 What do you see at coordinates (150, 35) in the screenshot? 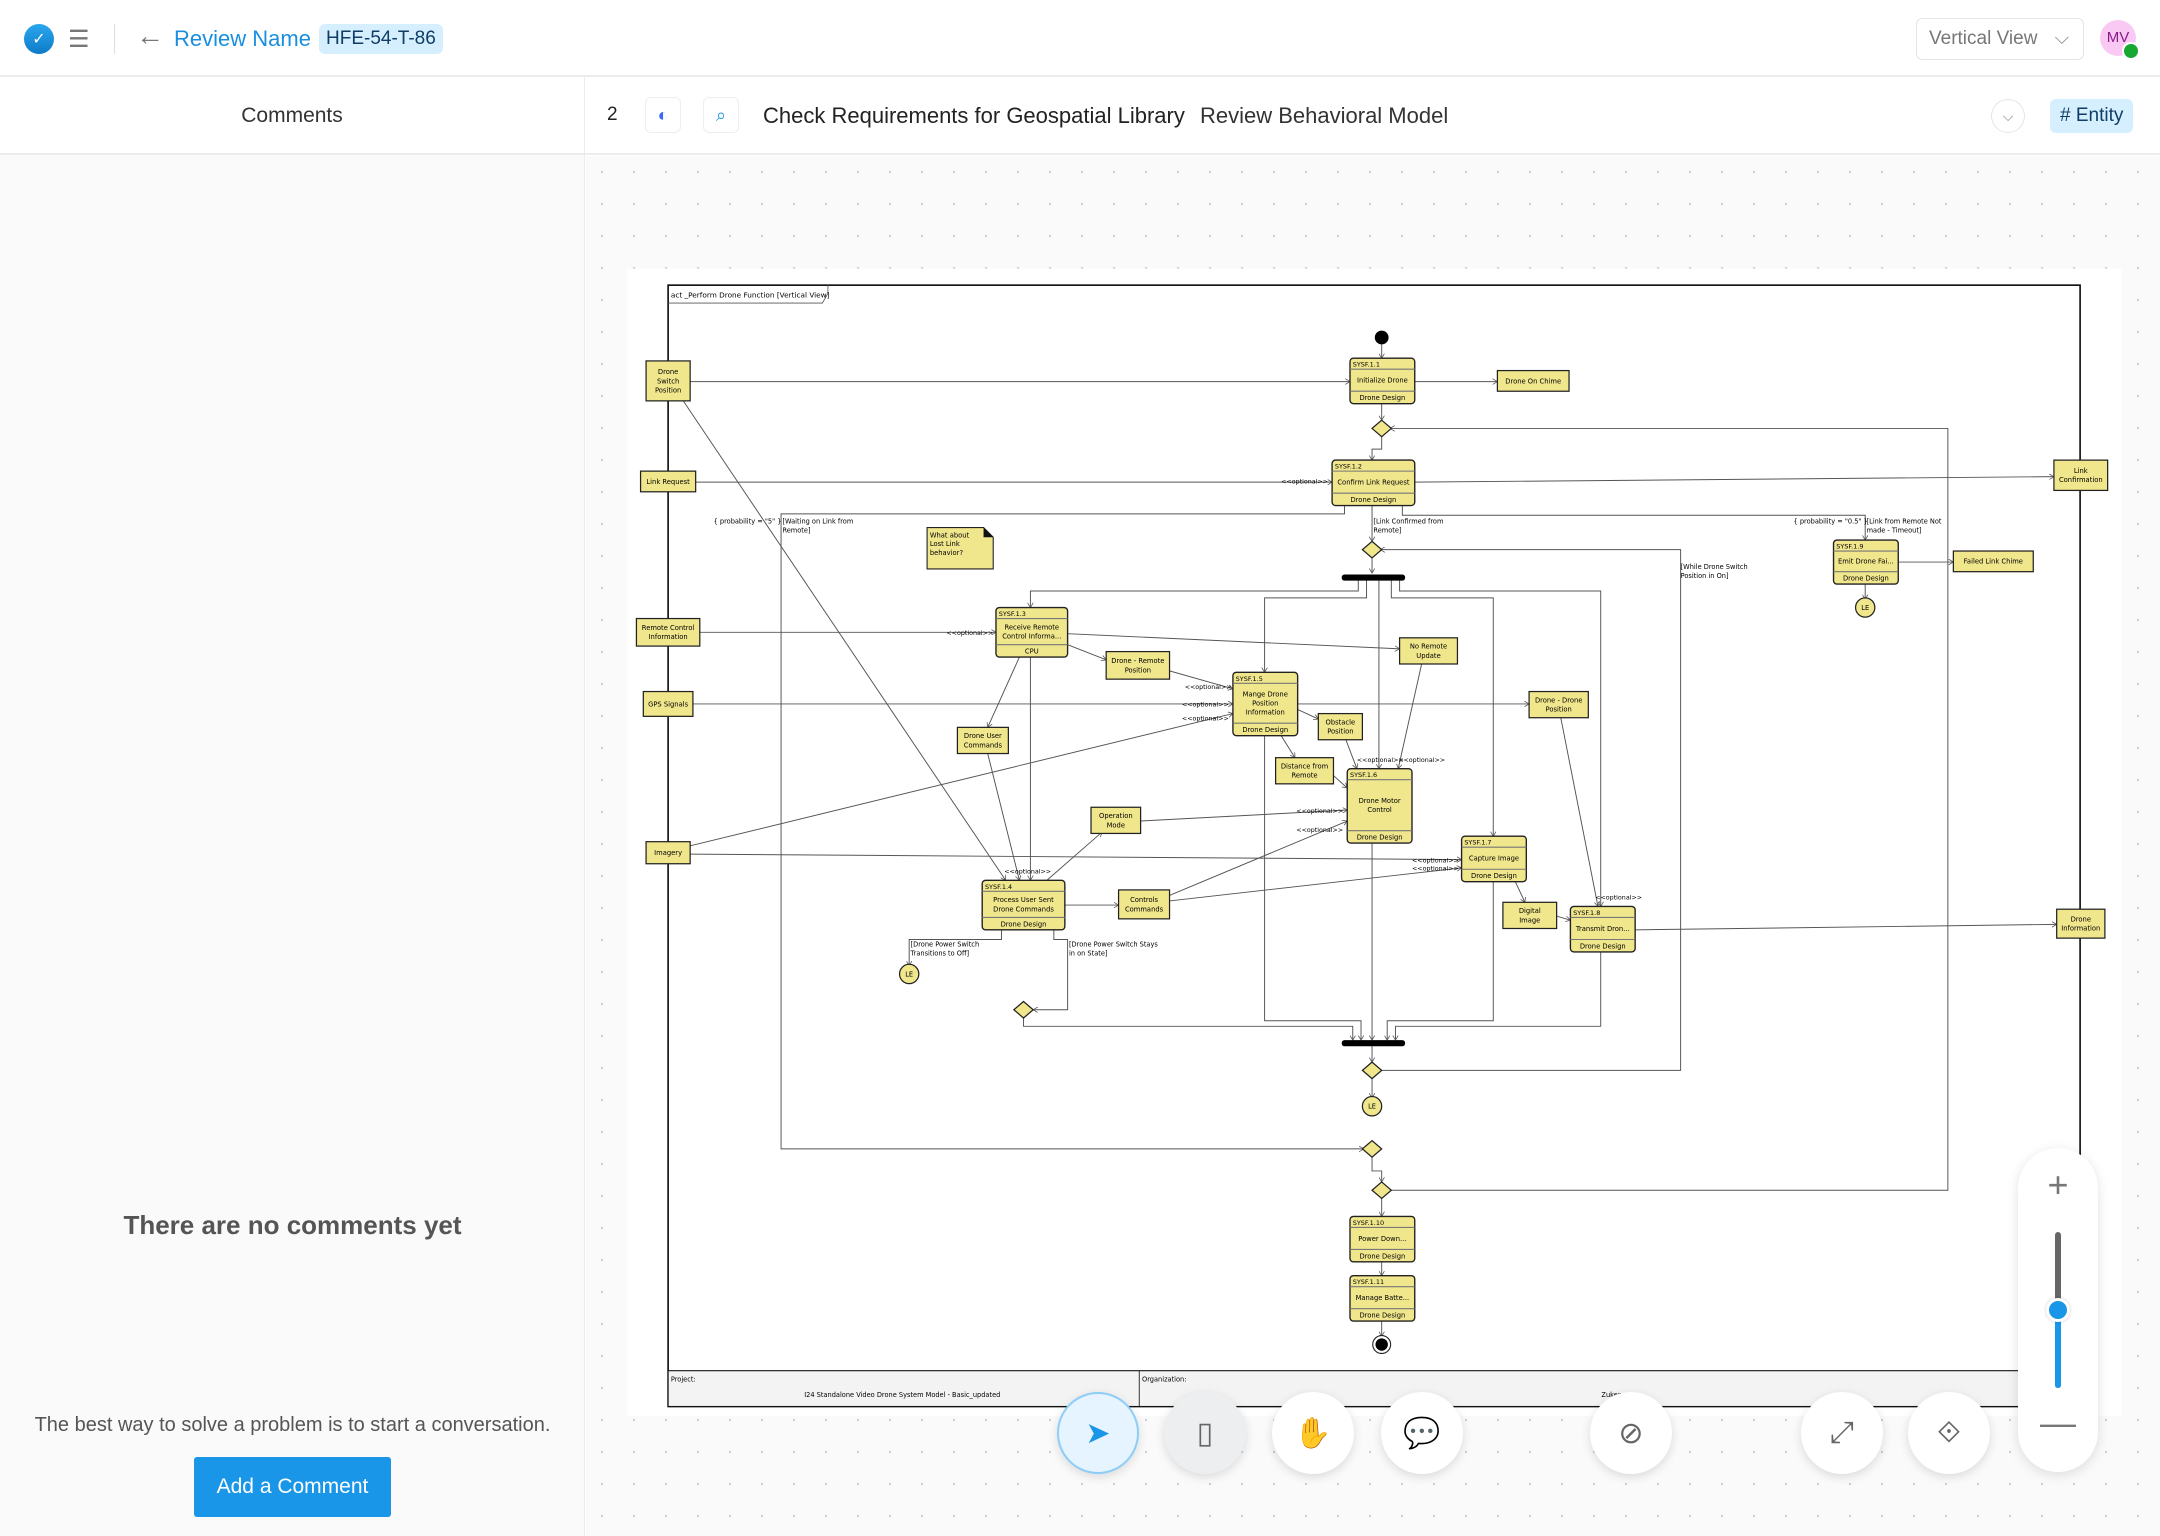
I see `arrow-left-icon: ←` at bounding box center [150, 35].